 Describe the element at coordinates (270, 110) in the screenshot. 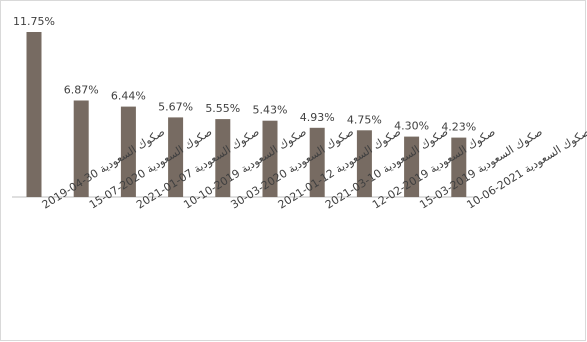

I see `data-label-6: 5.43%` at that location.